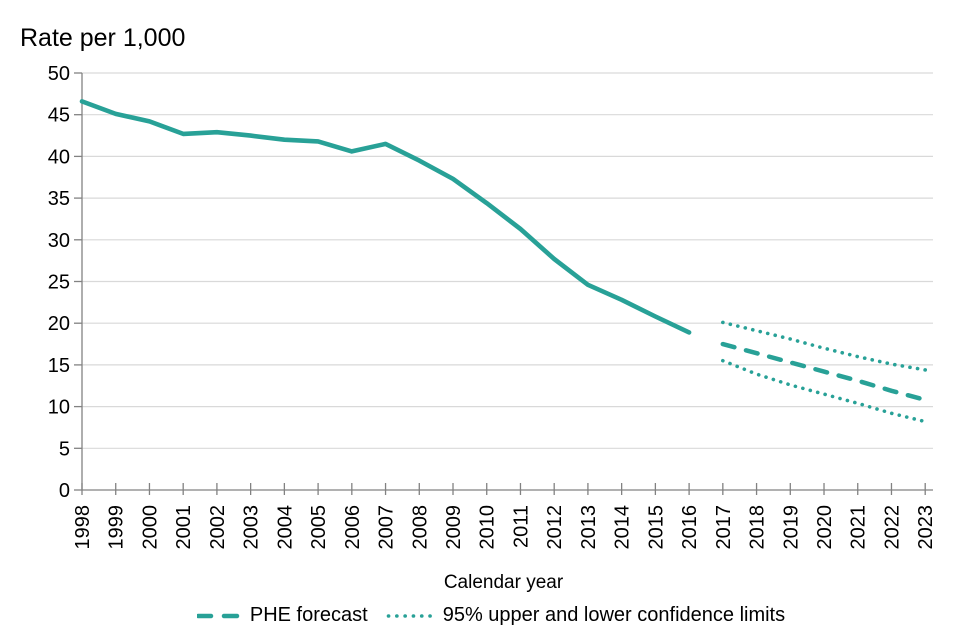 The image size is (960, 640). What do you see at coordinates (690, 527) in the screenshot?
I see `x-tick-label: 2016` at bounding box center [690, 527].